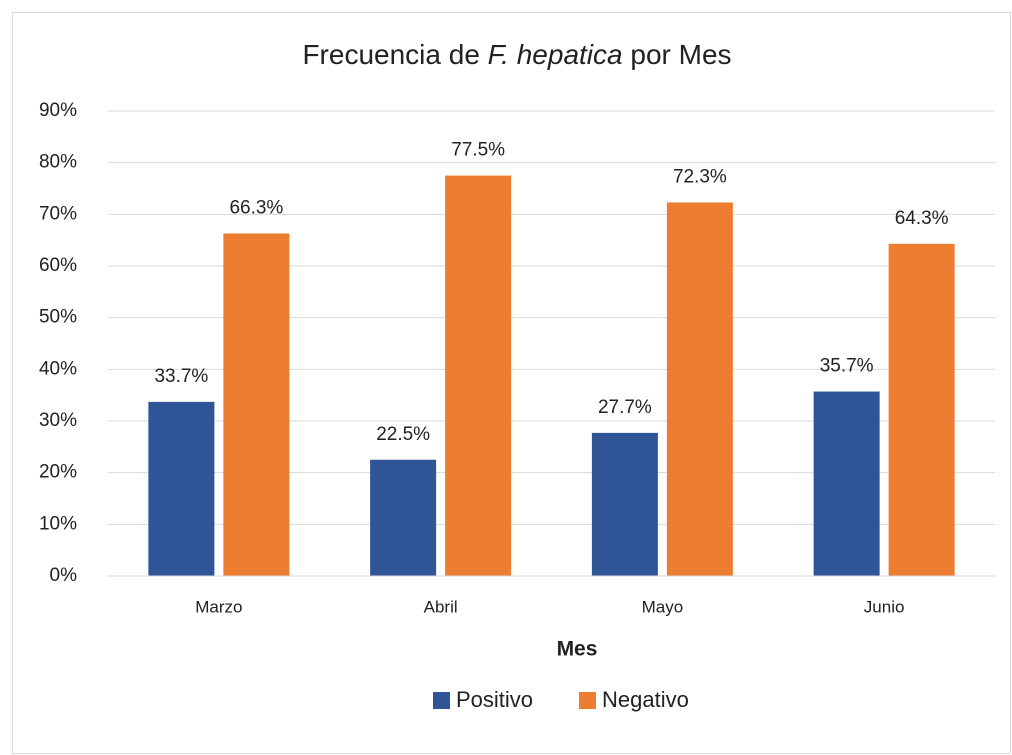 Image resolution: width=1012 pixels, height=755 pixels. Describe the element at coordinates (58, 420) in the screenshot. I see `y-tick-label: 30%` at that location.